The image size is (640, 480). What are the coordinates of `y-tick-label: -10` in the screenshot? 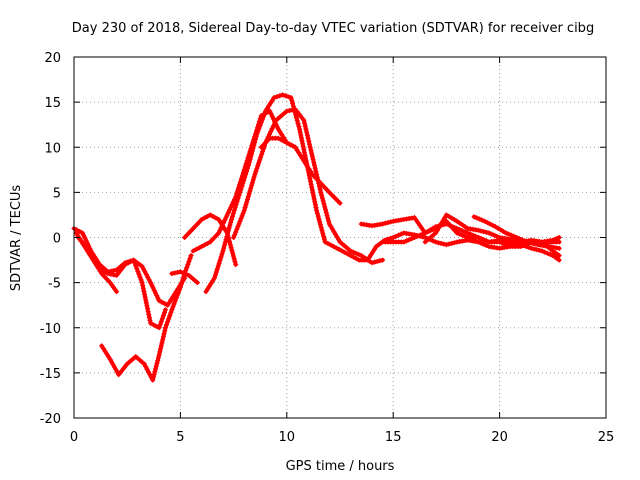 It's located at (50, 329).